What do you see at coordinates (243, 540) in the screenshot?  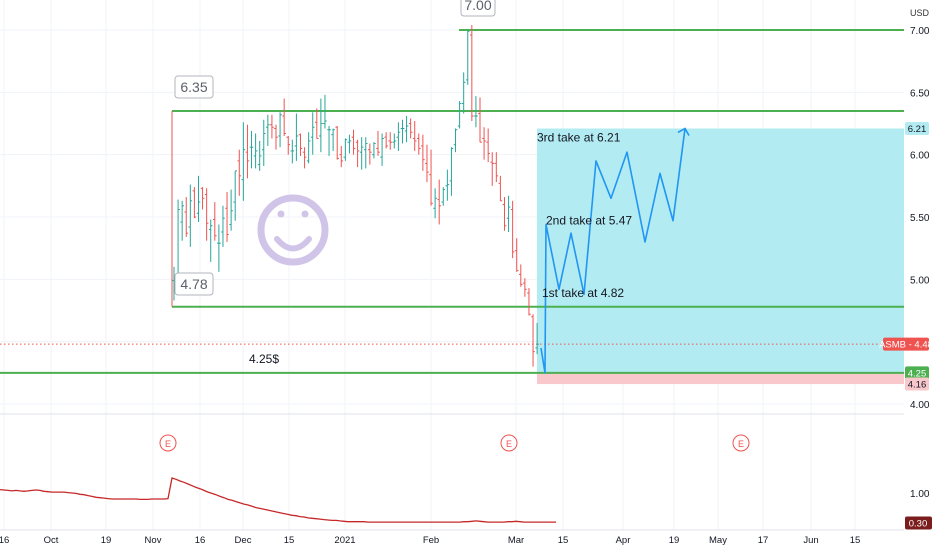 I see `time-tick-label: Dec` at bounding box center [243, 540].